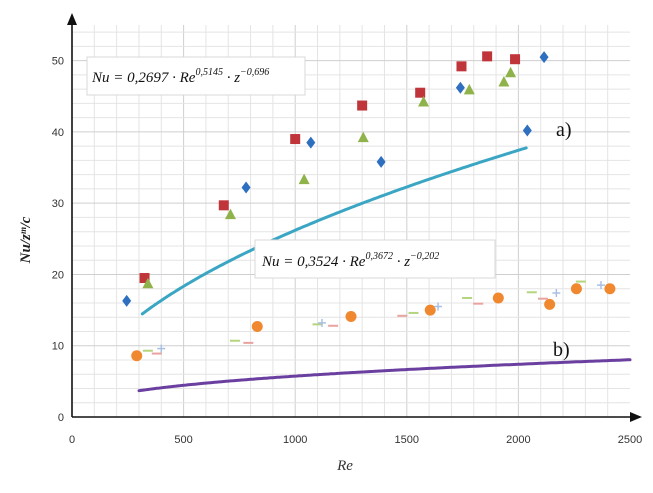  What do you see at coordinates (26, 240) in the screenshot?
I see `y-axis-title: Nu/zᵐ/c` at bounding box center [26, 240].